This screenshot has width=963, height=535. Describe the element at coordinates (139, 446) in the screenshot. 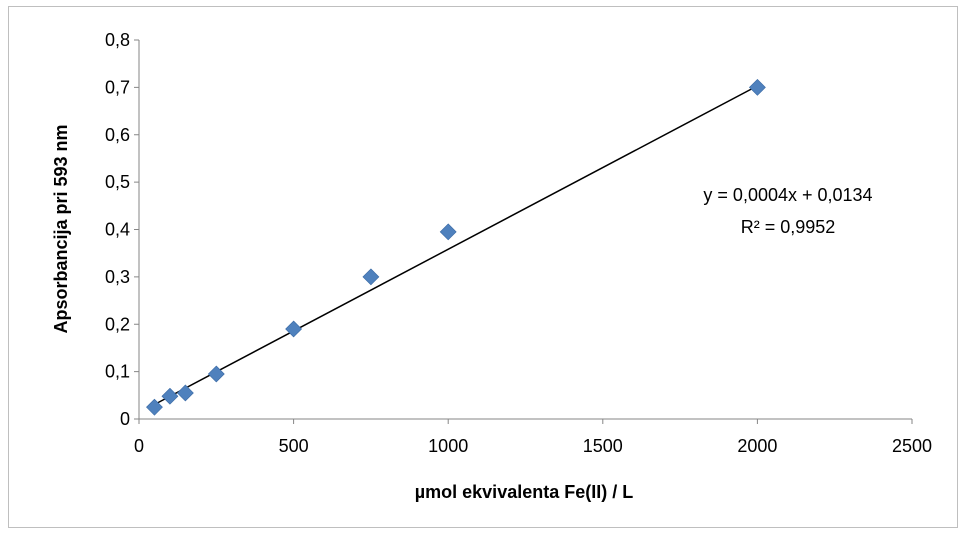

I see `x-tick-label: 0` at that location.